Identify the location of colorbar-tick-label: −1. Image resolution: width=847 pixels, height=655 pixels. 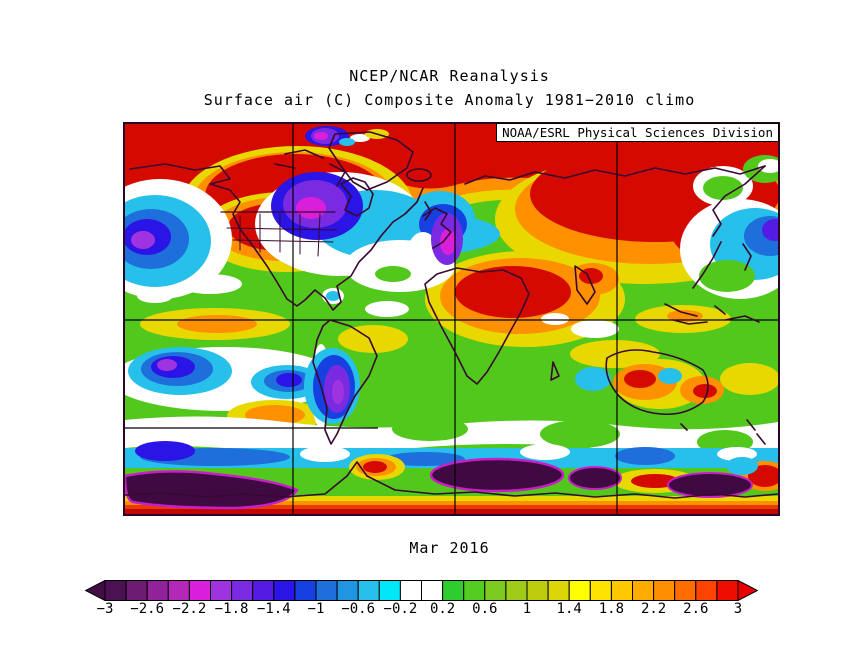
(316, 609).